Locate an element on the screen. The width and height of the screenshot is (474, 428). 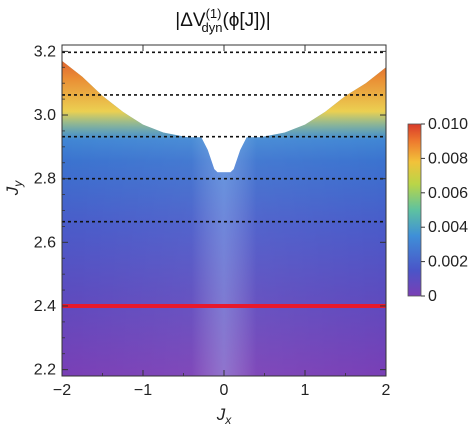
y-axis-label: Jy is located at coordinates (14, 188).